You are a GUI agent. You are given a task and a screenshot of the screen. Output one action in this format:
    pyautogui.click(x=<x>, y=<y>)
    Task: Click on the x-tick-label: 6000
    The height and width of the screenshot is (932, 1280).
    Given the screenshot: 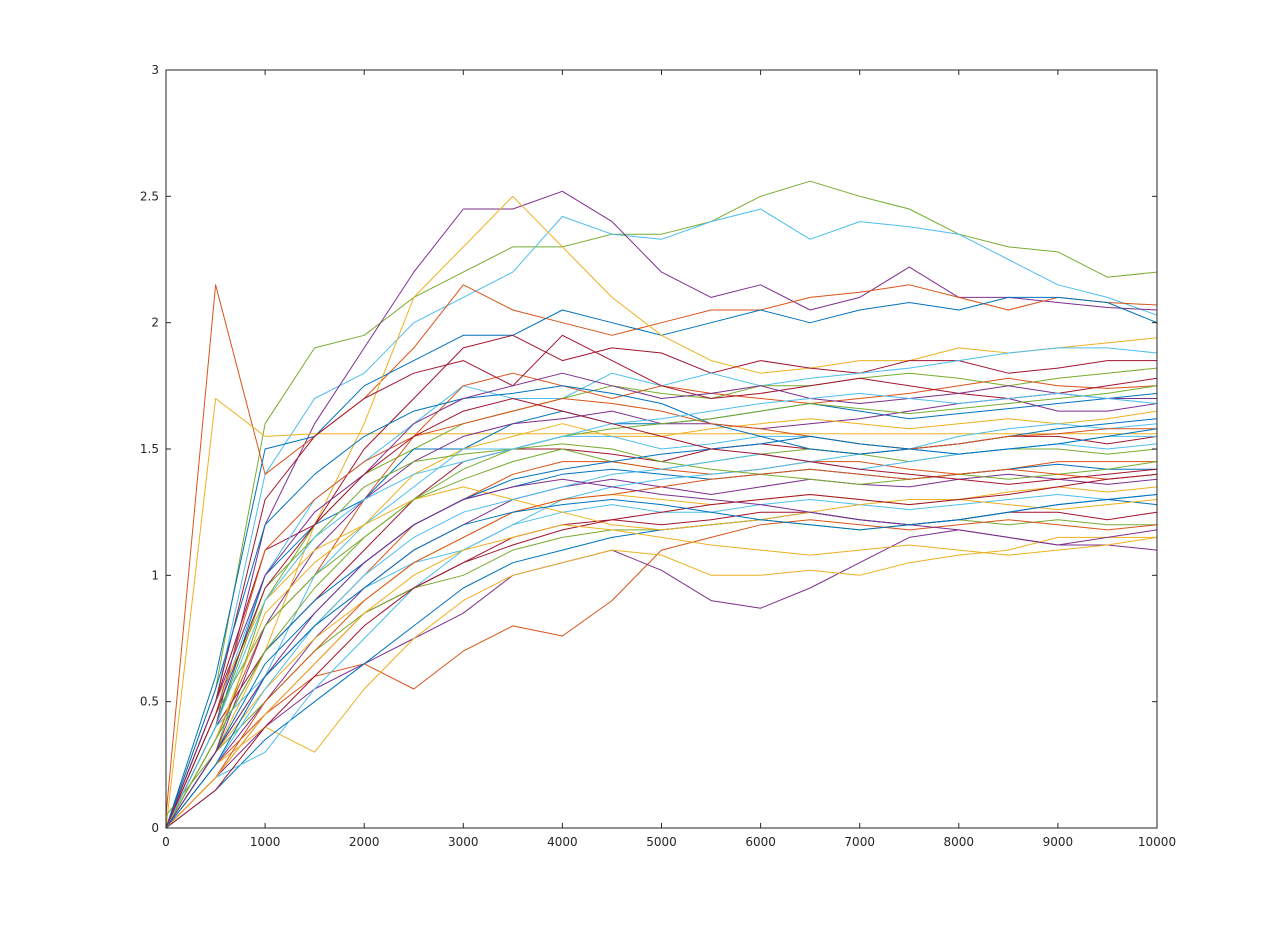 What is the action you would take?
    pyautogui.click(x=760, y=842)
    